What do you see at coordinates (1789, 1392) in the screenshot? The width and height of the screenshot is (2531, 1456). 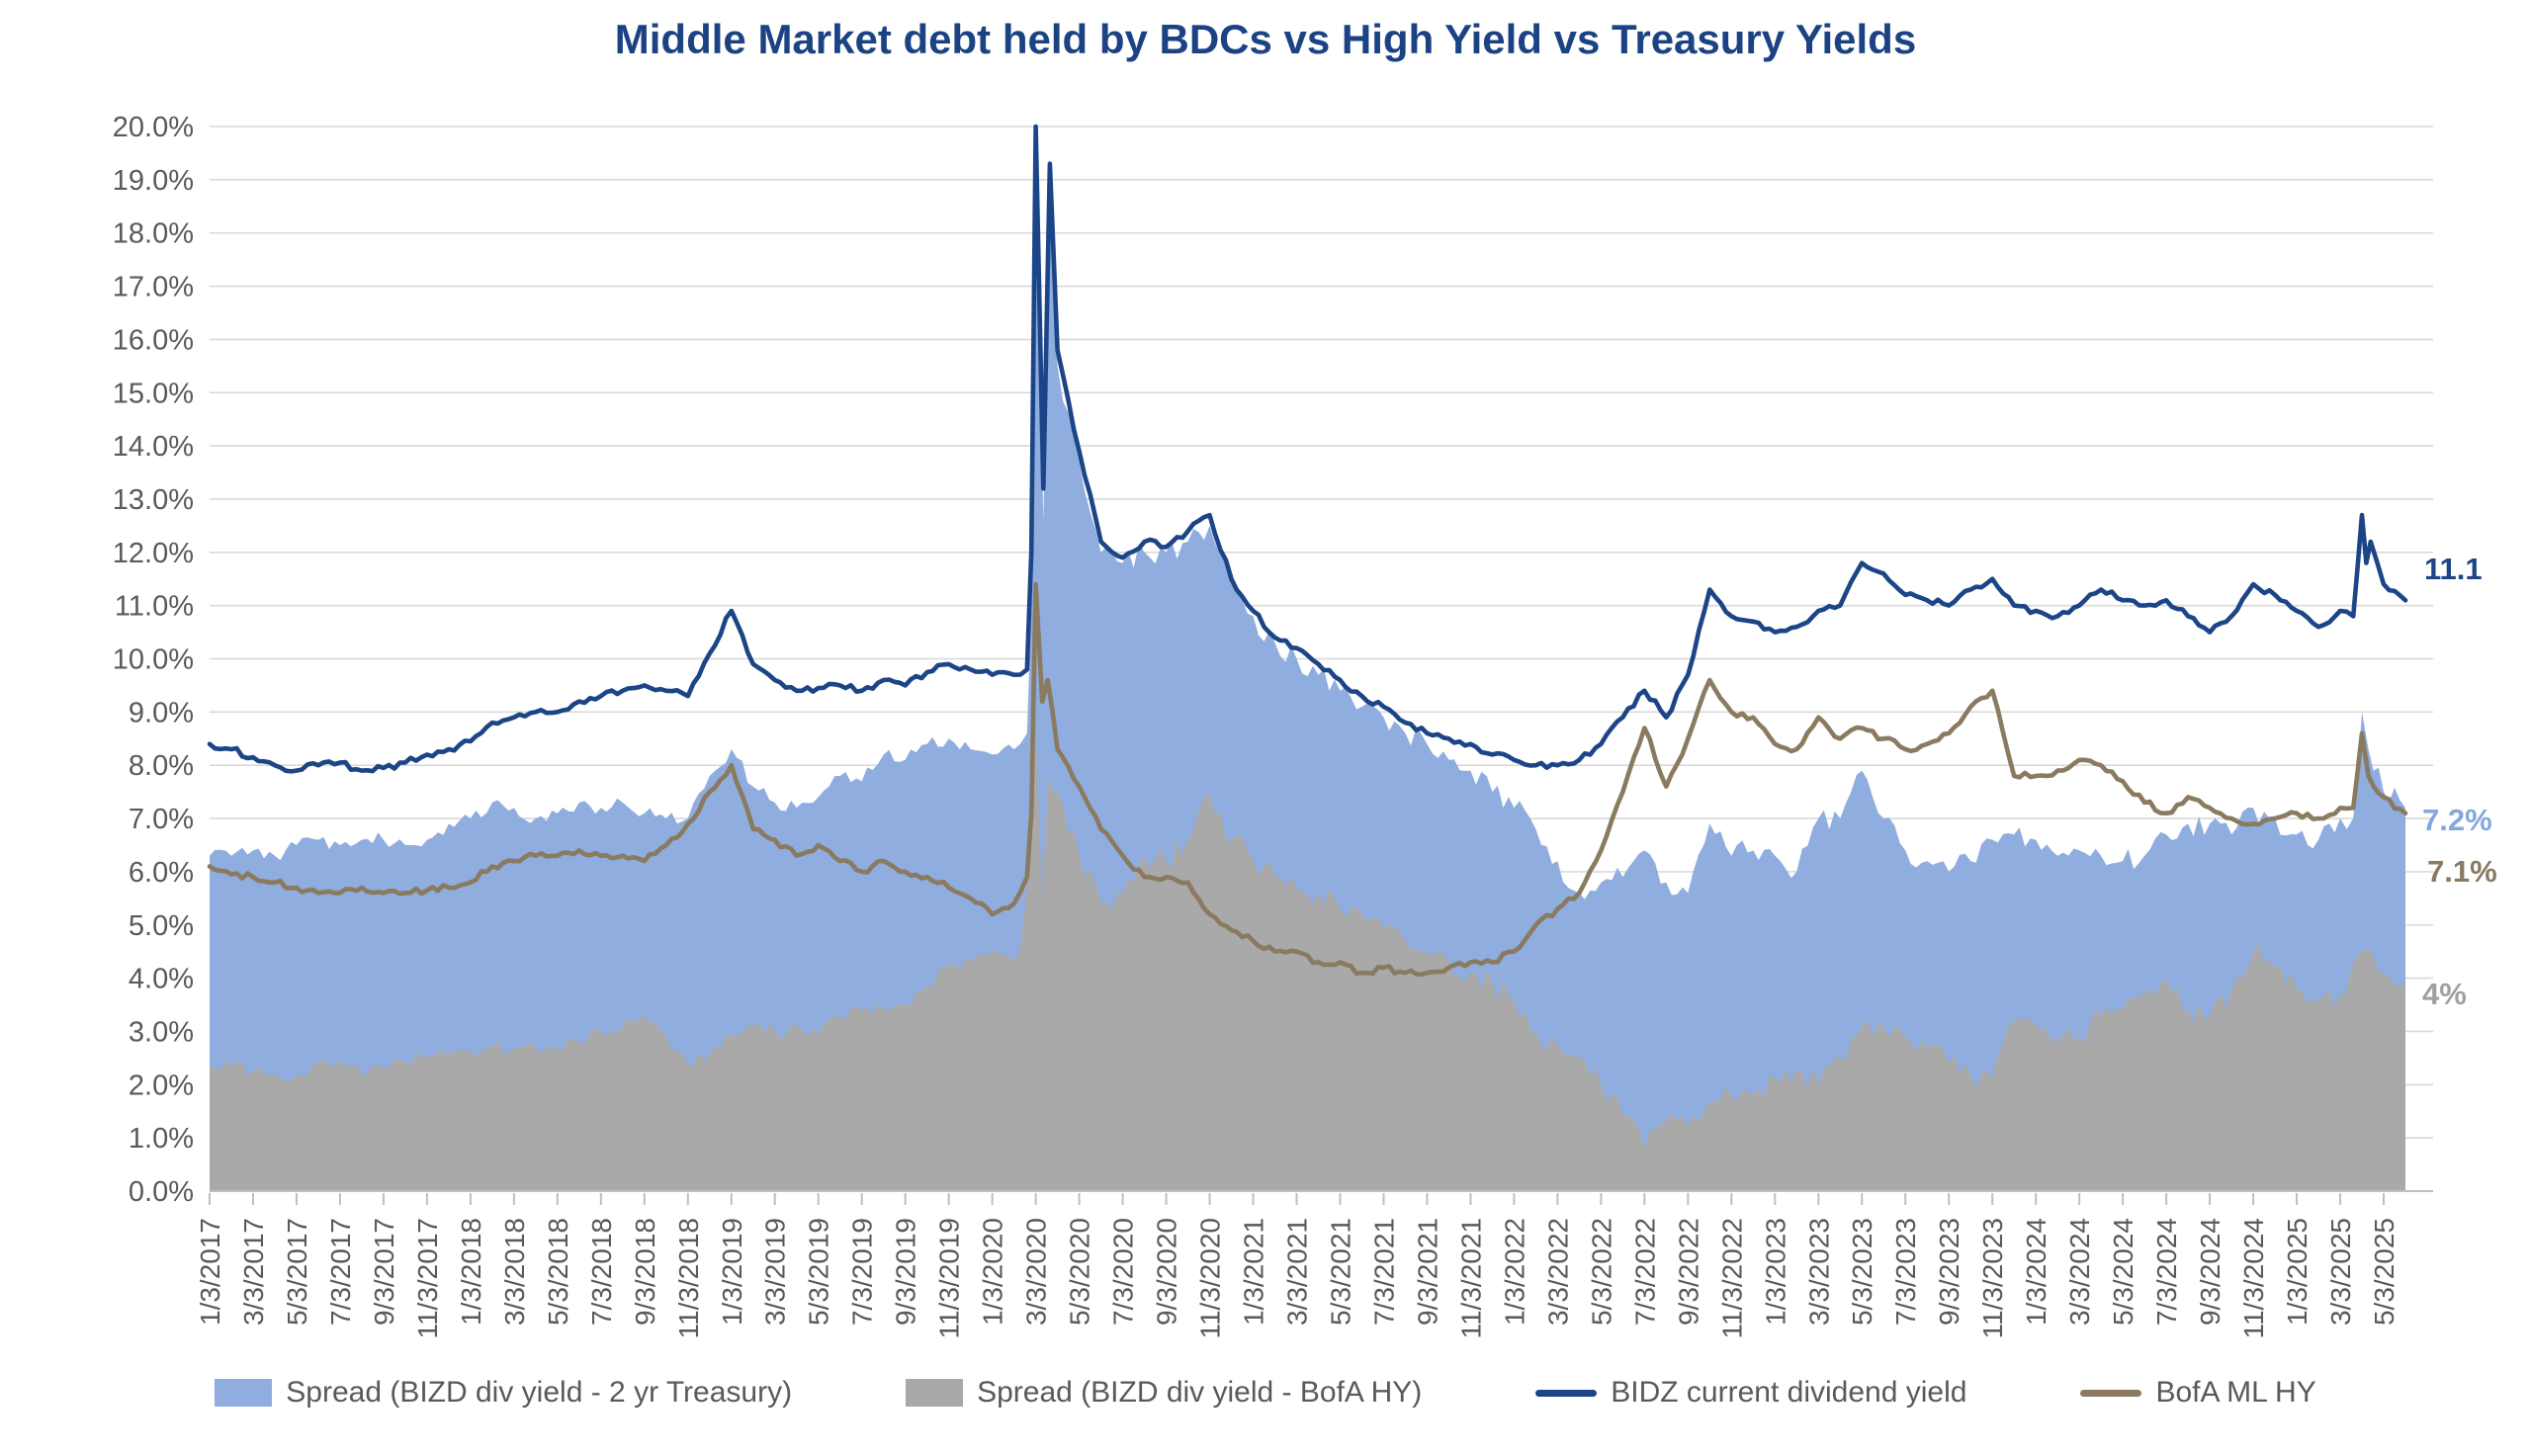 I see `legend-label: BIDZ current dividend yield` at bounding box center [1789, 1392].